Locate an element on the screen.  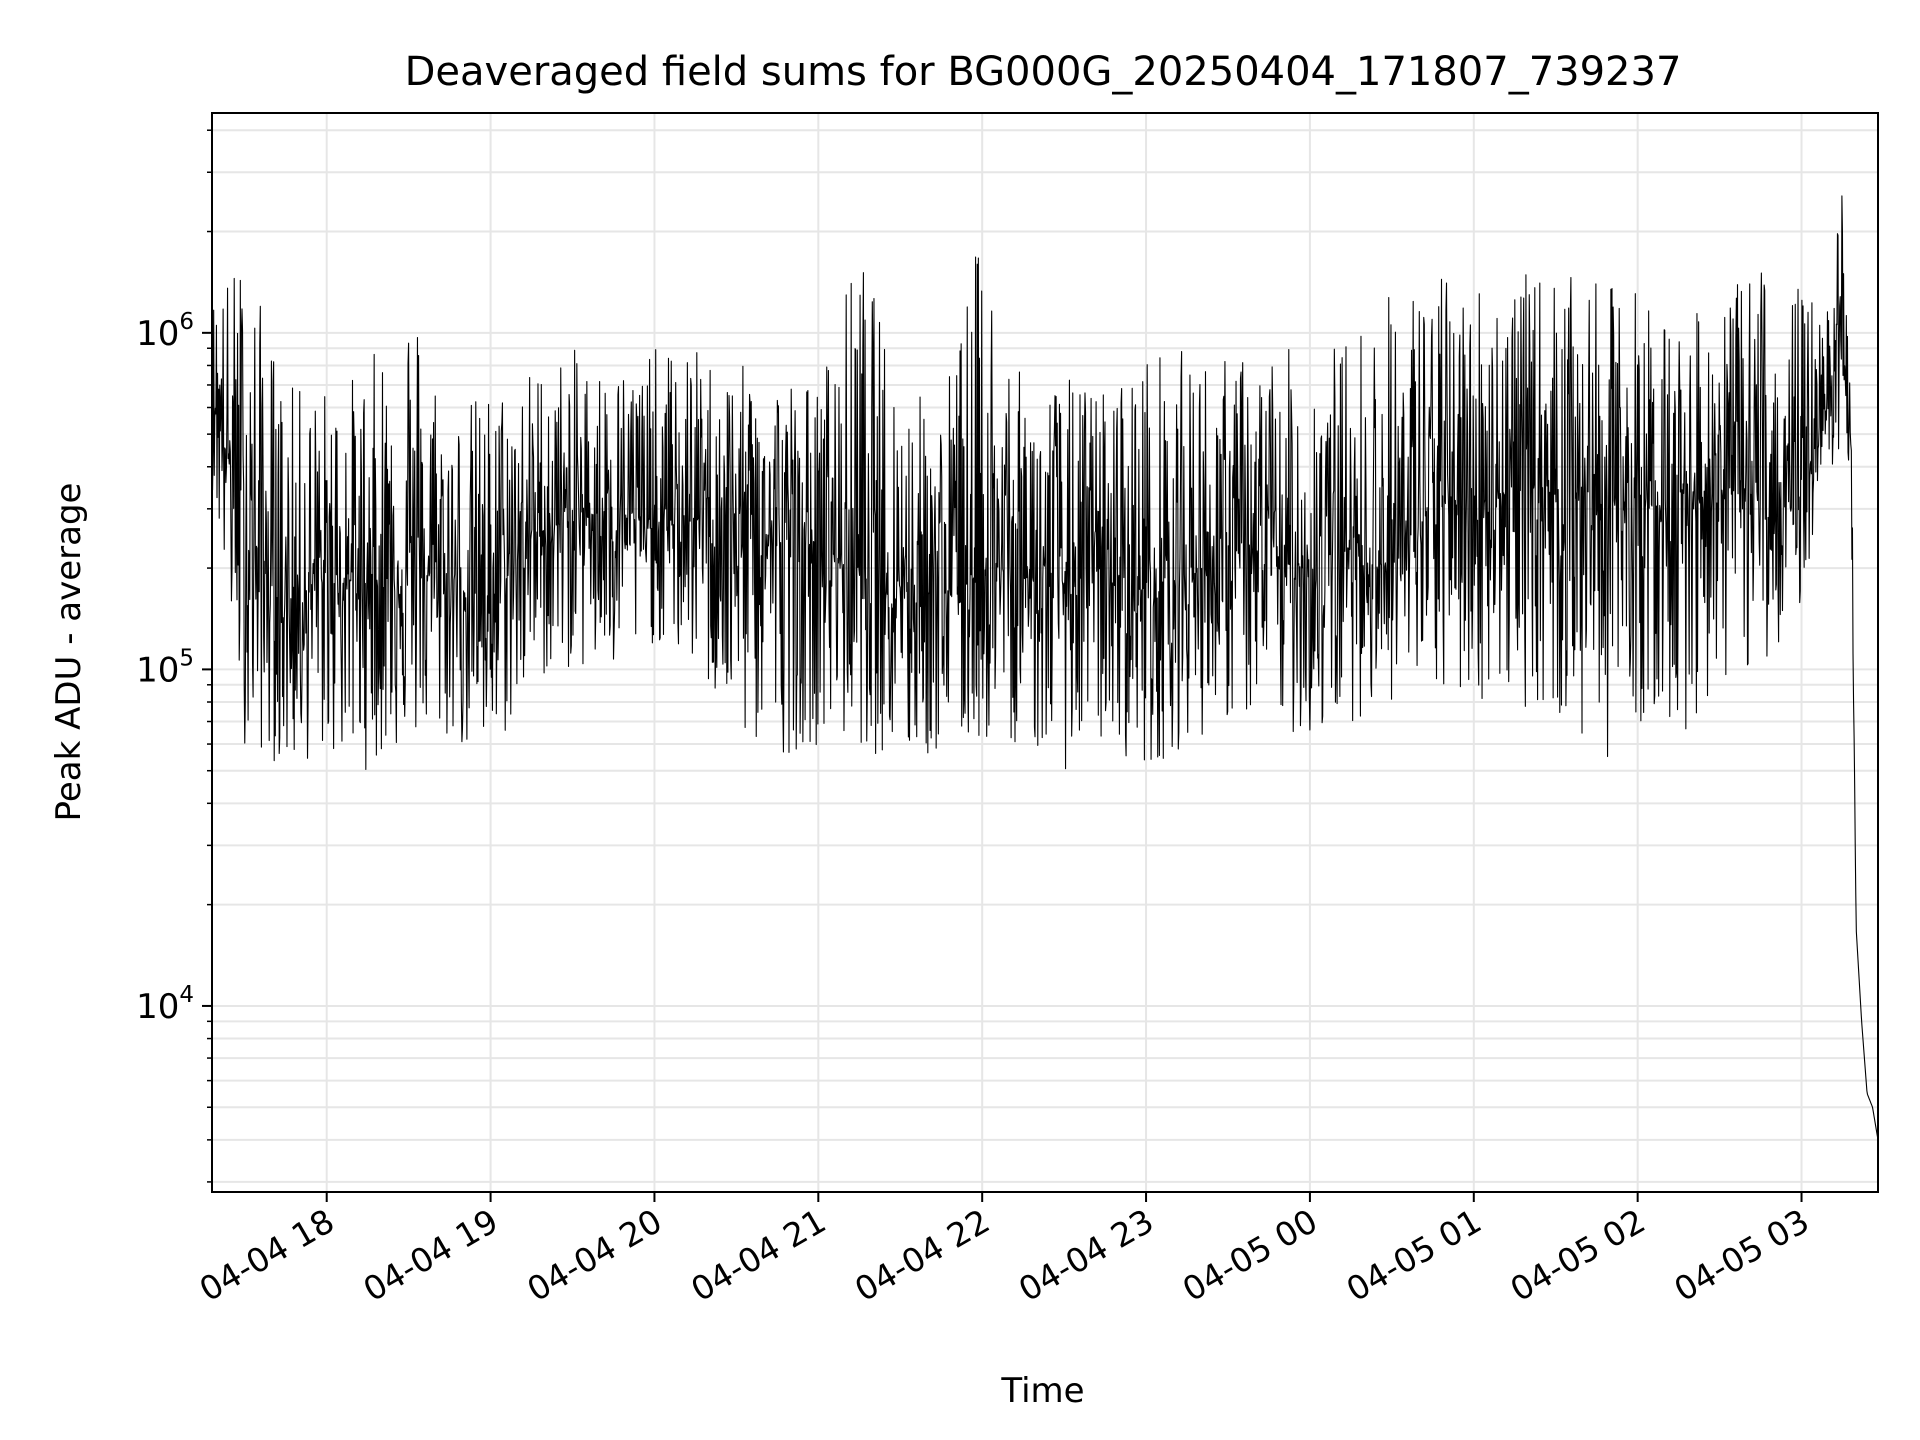
y-axis-ticks: 10⁴ 10⁵ 10⁶ is located at coordinates (174, 656).